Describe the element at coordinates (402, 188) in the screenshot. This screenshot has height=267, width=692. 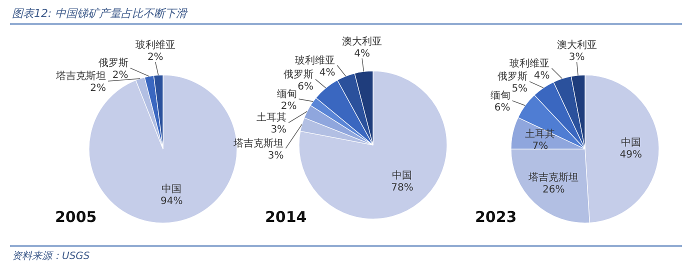
I see `data-label: 78%` at that location.